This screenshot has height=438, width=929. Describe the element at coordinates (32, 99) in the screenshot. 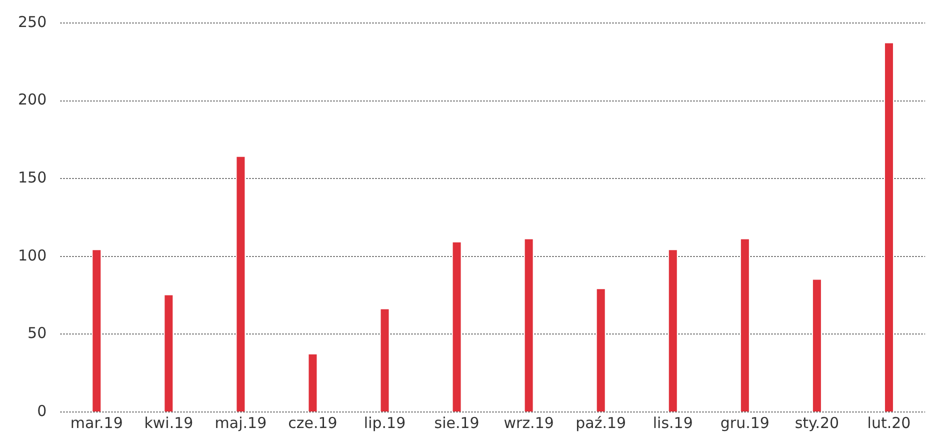

I see `y-tick-label: 200` at that location.